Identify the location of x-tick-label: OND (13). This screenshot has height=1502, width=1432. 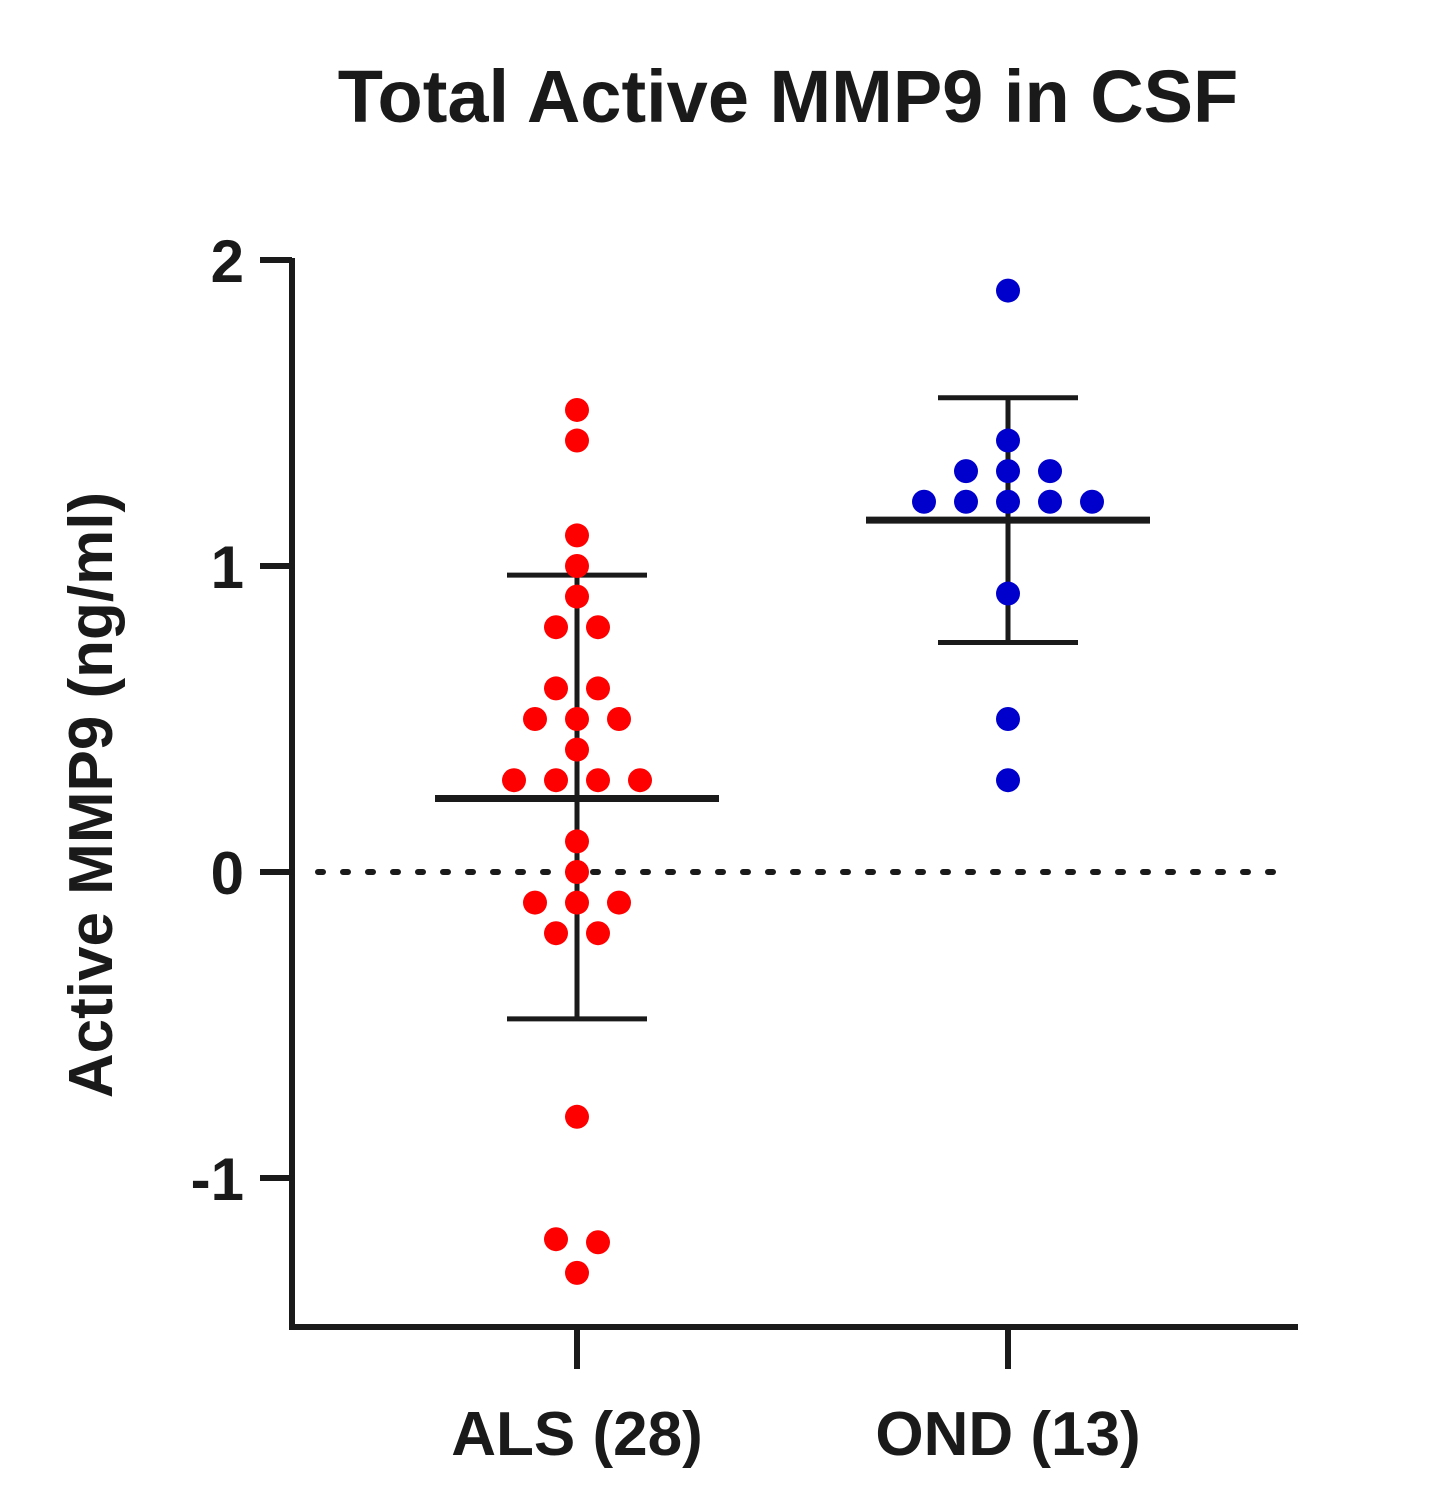
(1007, 1434).